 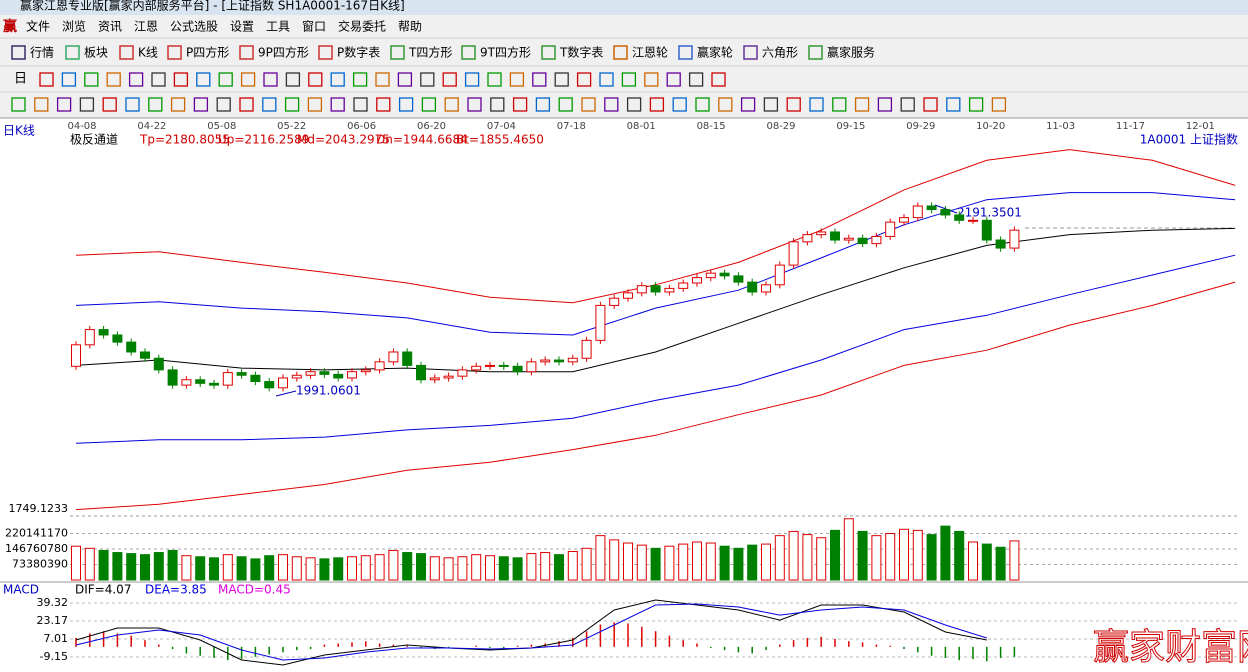 I want to click on menu-item: 公式选股, so click(x=194, y=27).